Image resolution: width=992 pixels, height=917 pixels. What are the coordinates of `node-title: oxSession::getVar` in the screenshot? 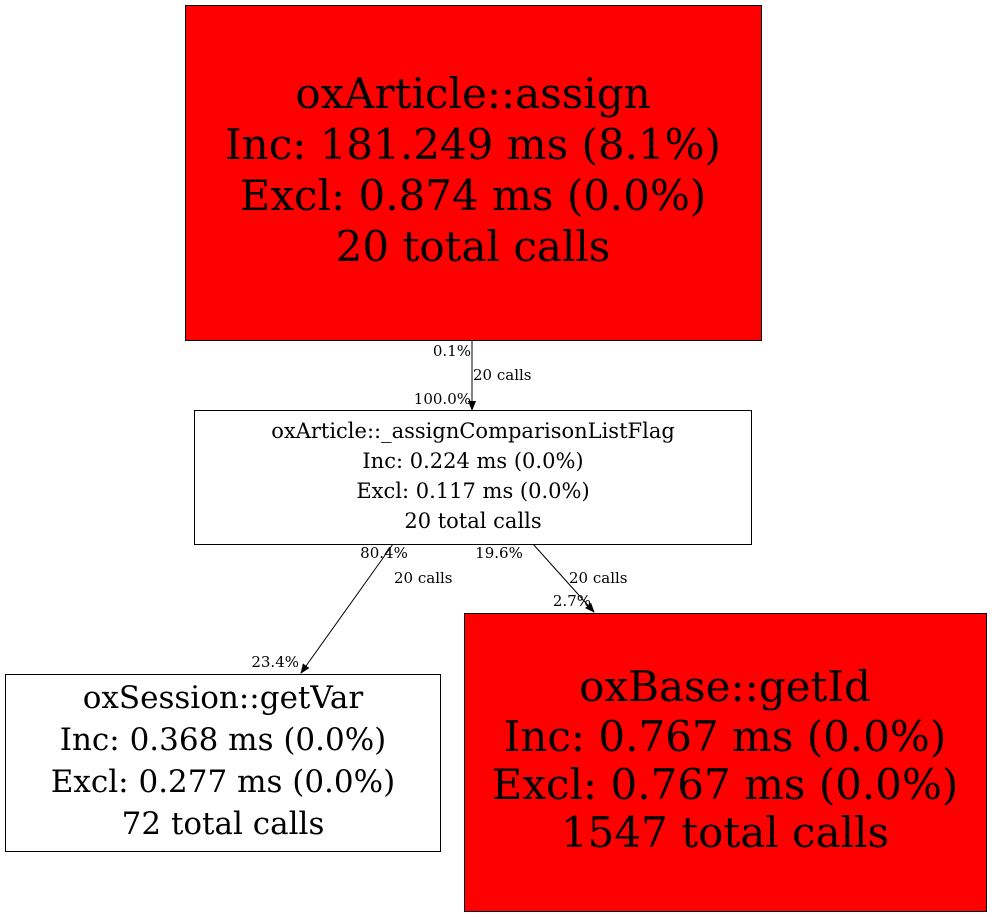 It's located at (223, 698).